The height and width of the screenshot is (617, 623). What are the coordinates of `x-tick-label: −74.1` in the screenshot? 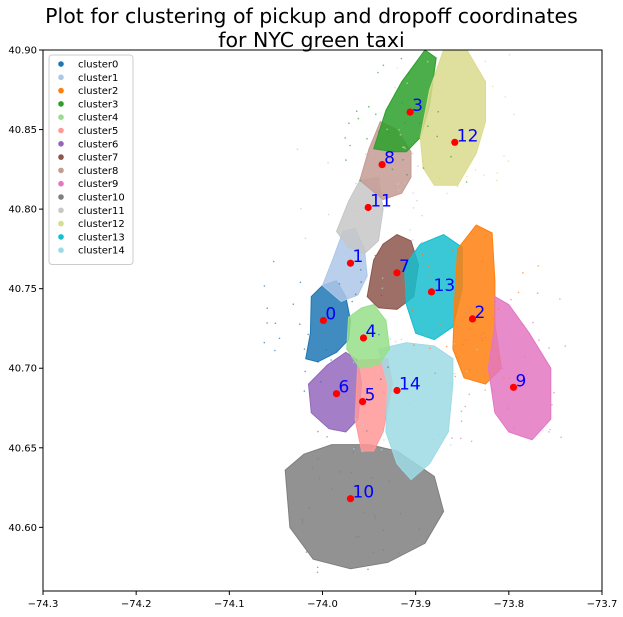 It's located at (229, 604).